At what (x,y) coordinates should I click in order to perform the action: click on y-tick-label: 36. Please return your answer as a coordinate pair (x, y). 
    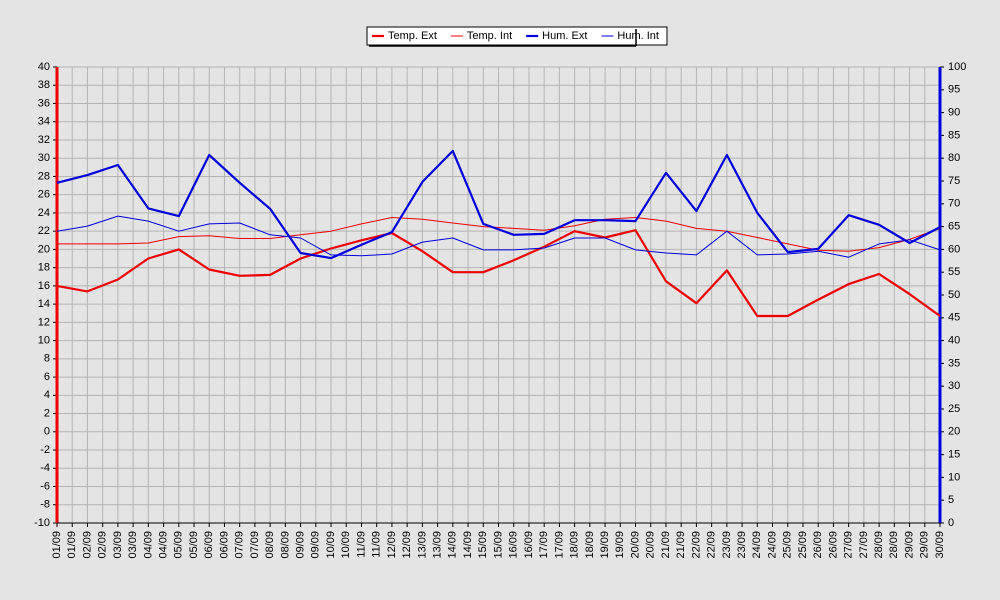
    Looking at the image, I should click on (44, 103).